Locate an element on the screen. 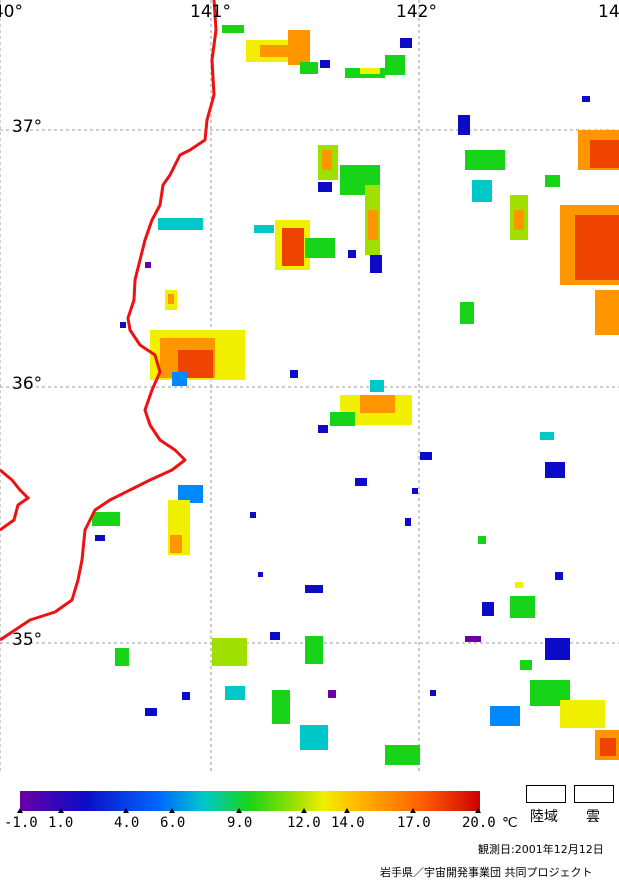 The image size is (619, 881). lon-label-141: 141° is located at coordinates (210, 12).